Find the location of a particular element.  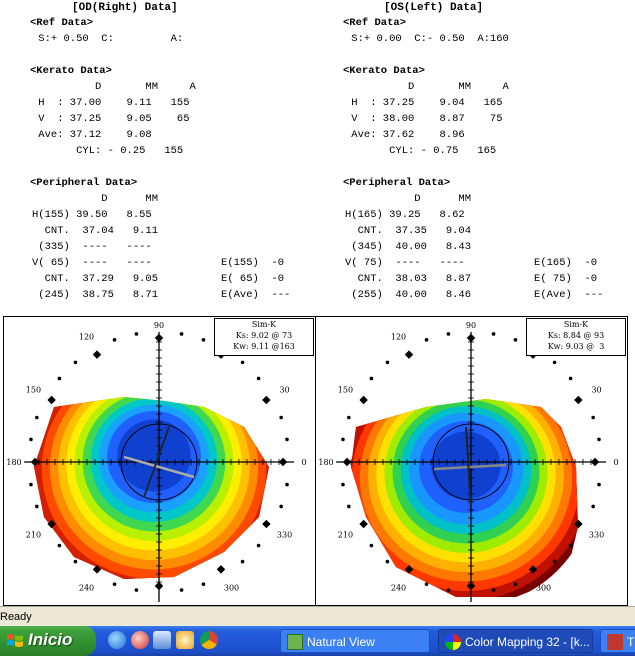

task-tc: TC is located at coordinates (617, 641).